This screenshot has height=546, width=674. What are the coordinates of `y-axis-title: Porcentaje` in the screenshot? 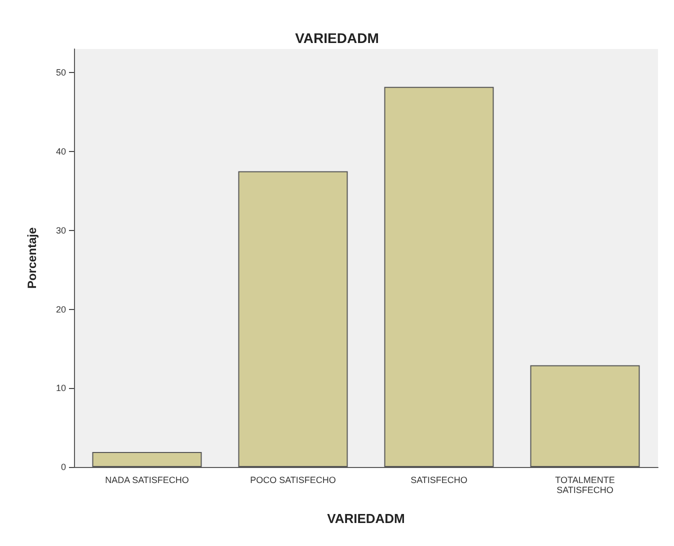 It's located at (32, 257).